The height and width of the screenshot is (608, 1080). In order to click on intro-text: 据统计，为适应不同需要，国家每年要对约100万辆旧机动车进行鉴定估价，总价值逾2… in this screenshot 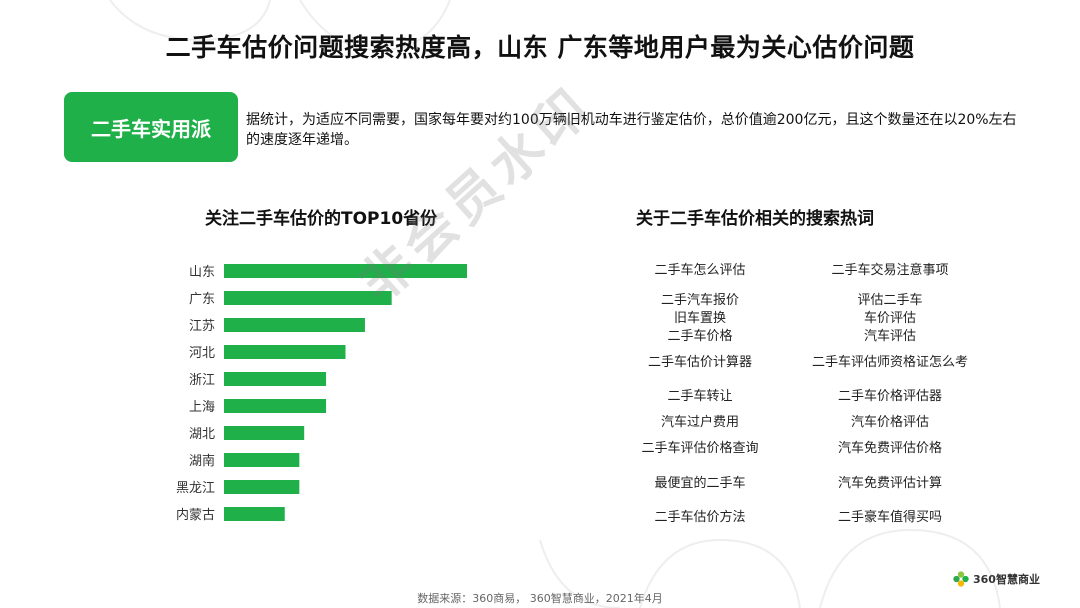, I will do `click(631, 130)`.